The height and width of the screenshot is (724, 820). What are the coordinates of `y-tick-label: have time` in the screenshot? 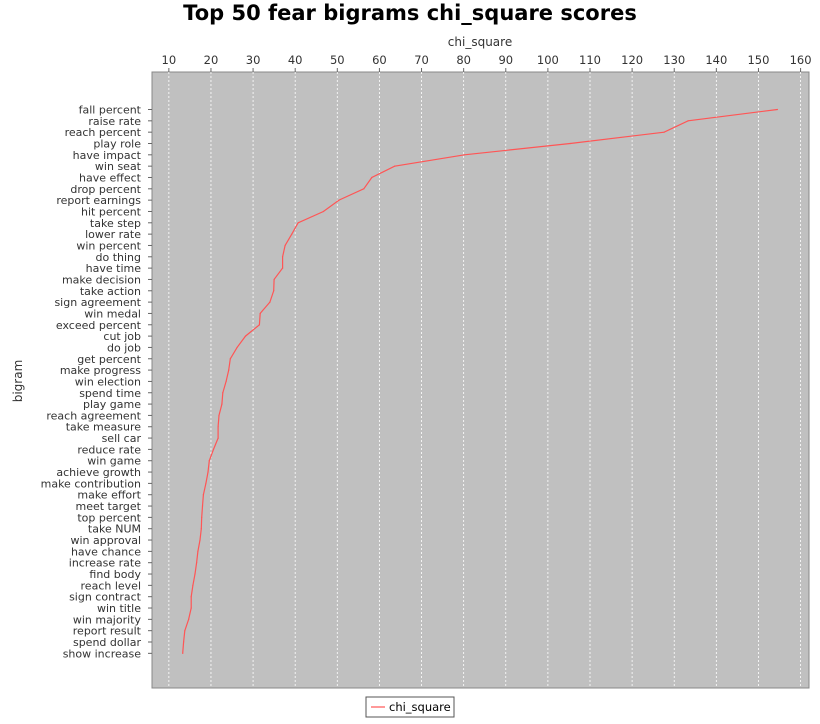 It's located at (114, 268).